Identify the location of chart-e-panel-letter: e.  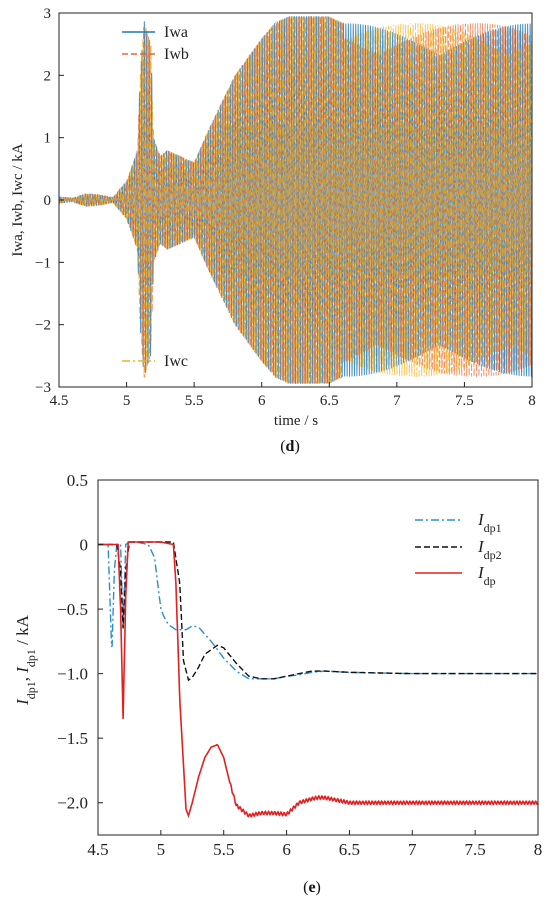
(311, 887).